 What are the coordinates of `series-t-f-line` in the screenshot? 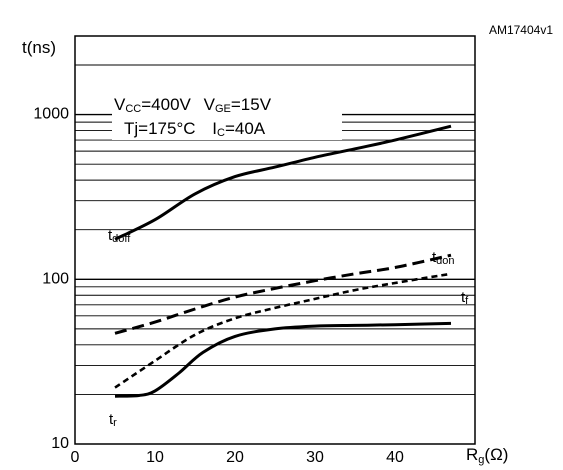 It's located at (283, 330).